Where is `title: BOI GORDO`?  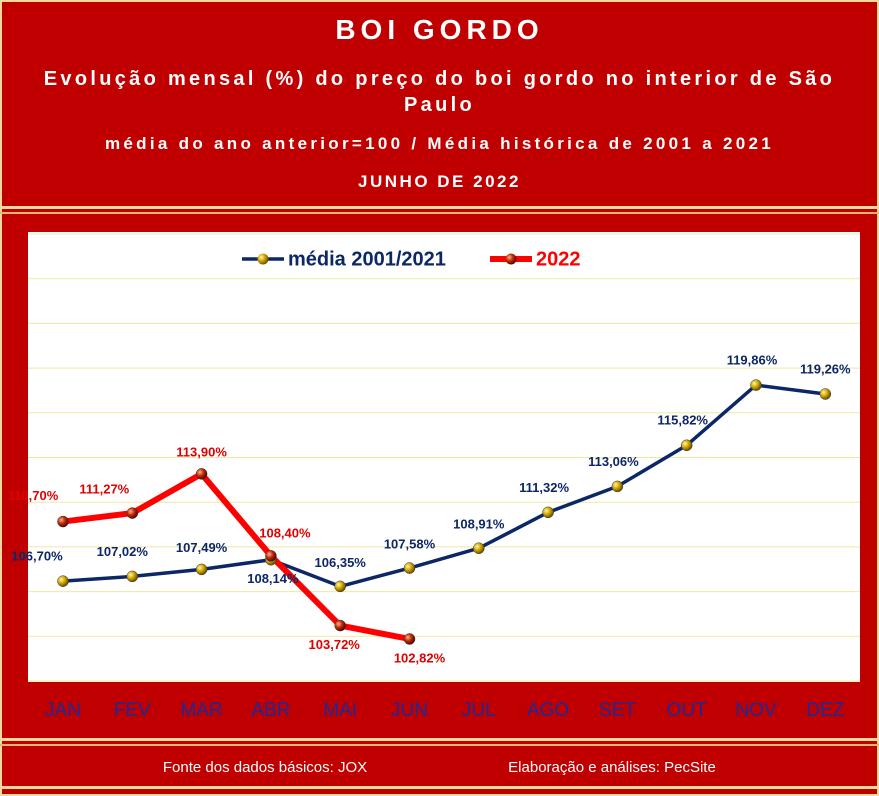 title: BOI GORDO is located at coordinates (439, 29).